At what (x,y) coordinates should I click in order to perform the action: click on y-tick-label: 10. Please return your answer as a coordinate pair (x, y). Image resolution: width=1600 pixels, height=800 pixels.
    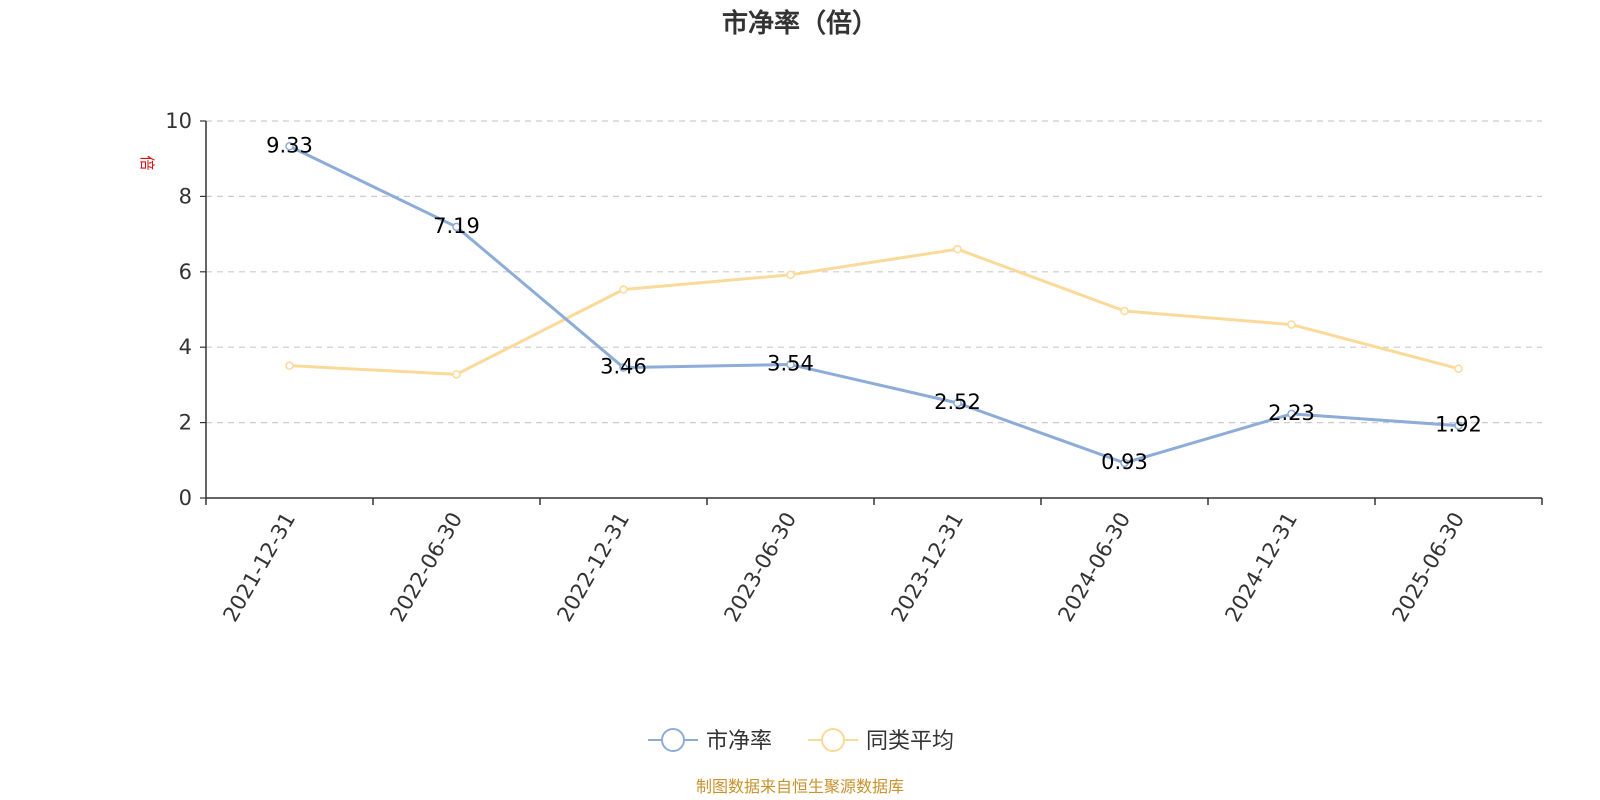
    Looking at the image, I should click on (178, 121).